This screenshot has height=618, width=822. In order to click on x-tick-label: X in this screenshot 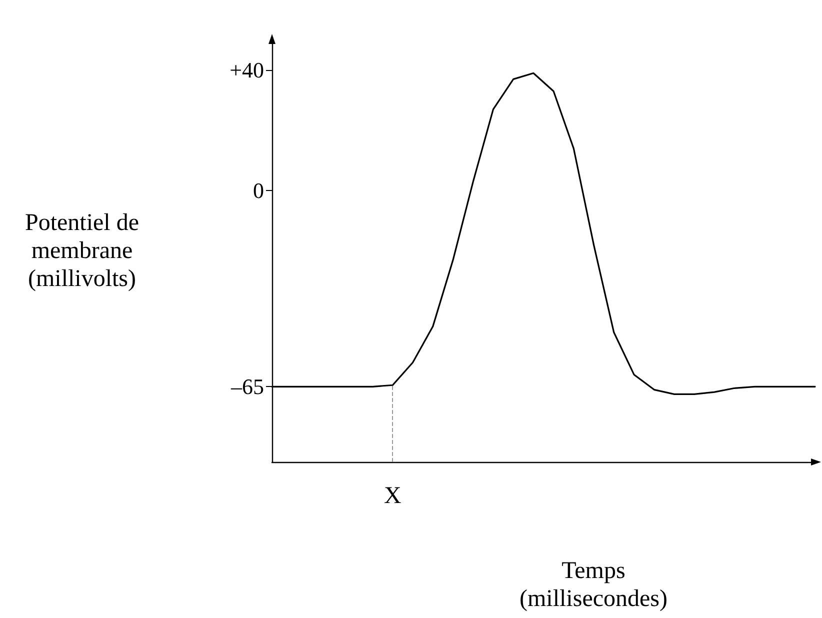, I will do `click(393, 496)`.